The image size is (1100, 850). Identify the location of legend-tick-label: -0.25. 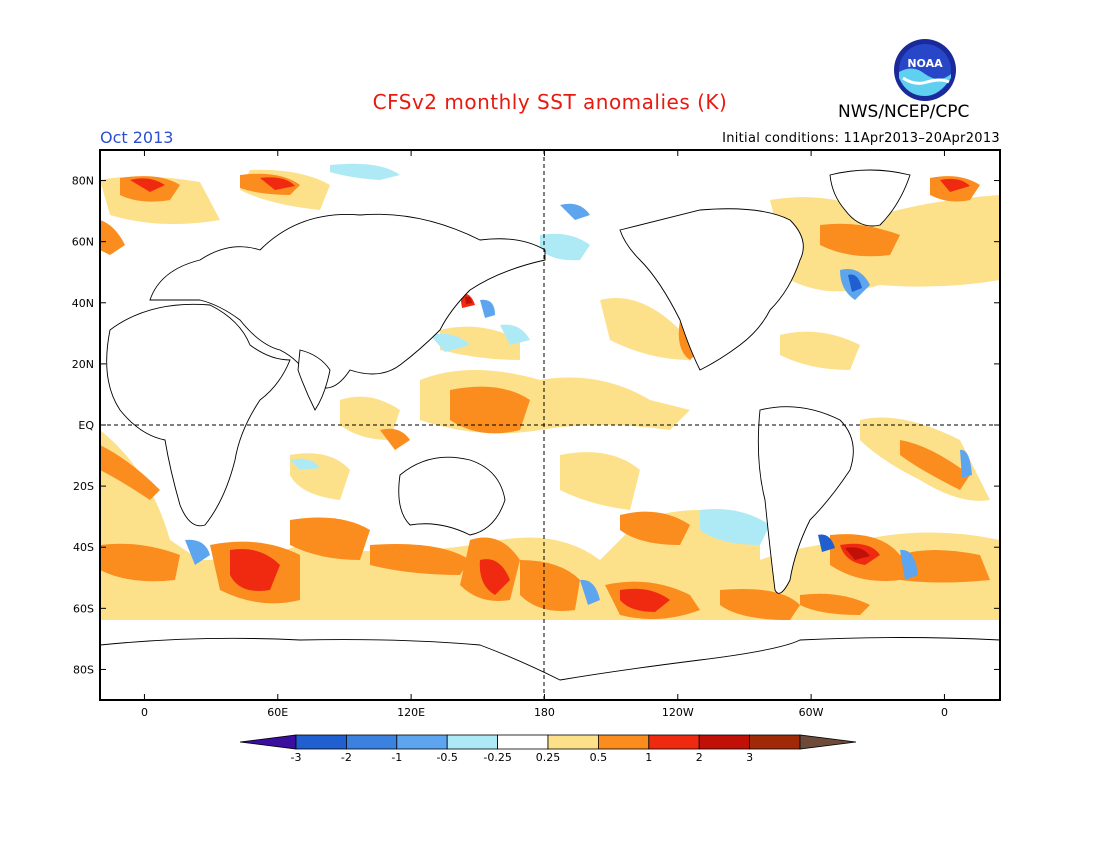
(497, 757).